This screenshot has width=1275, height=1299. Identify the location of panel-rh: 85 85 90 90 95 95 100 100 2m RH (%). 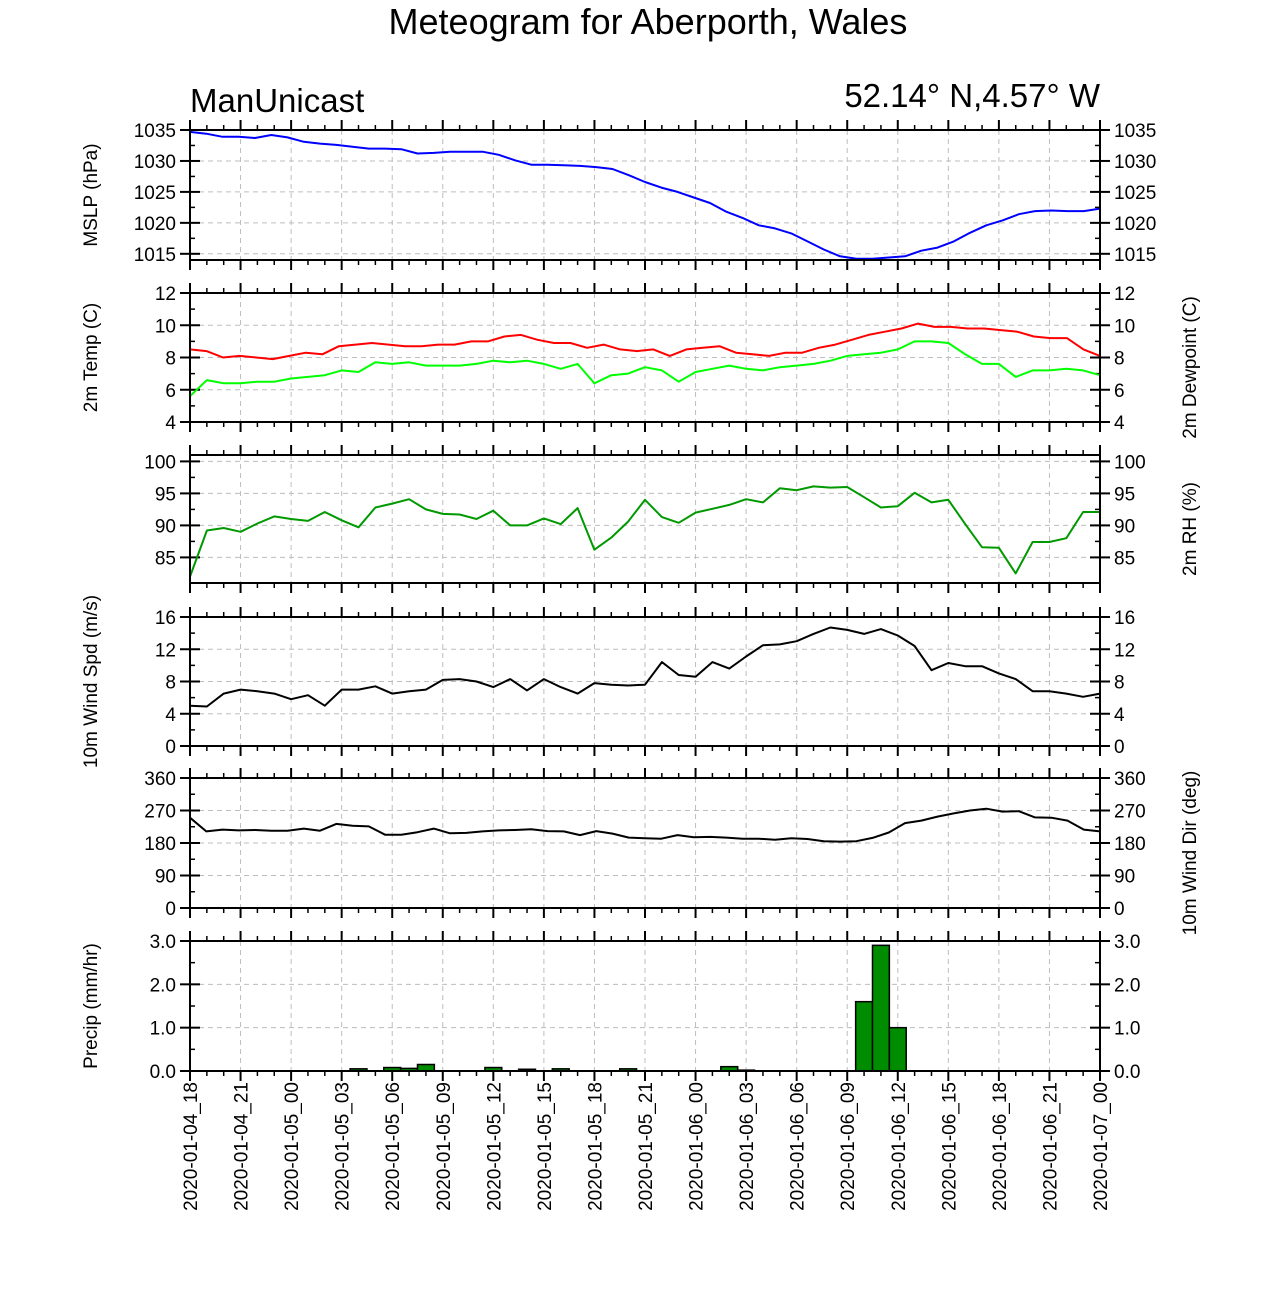
(672, 519).